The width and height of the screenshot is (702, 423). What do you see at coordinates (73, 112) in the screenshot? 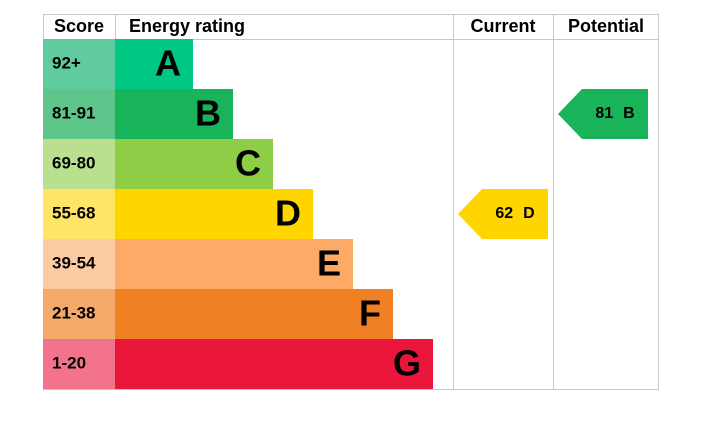
I see `score-label: 81-91` at bounding box center [73, 112].